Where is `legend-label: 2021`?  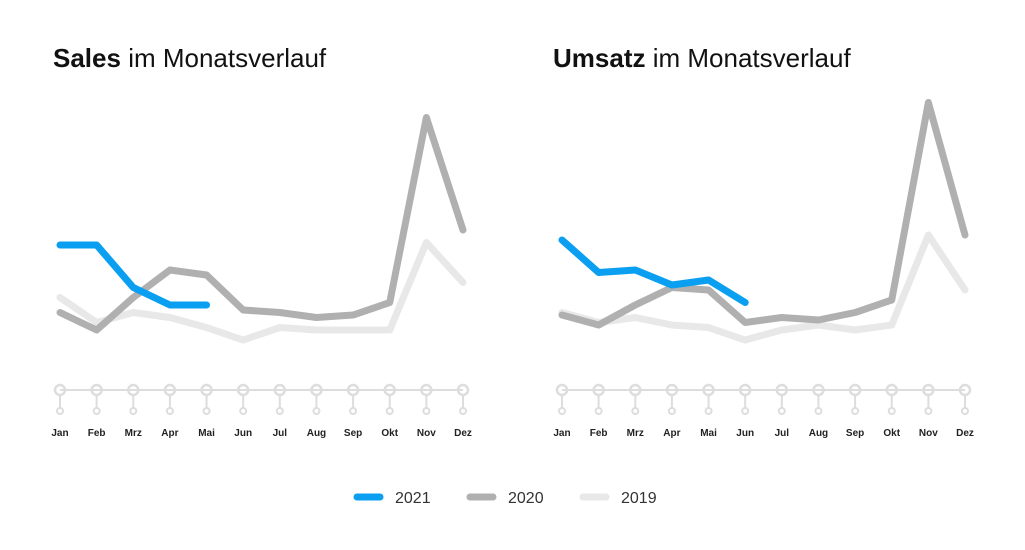
legend-label: 2021 is located at coordinates (413, 498).